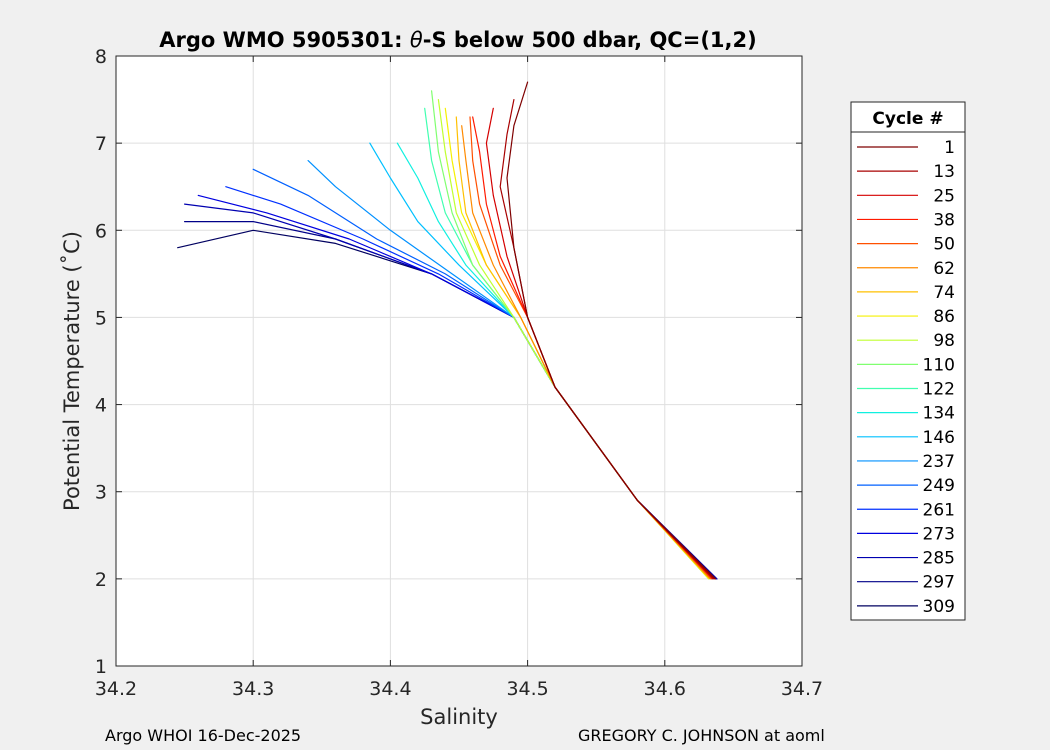 Image resolution: width=1050 pixels, height=750 pixels. I want to click on legend-label: 261, so click(939, 510).